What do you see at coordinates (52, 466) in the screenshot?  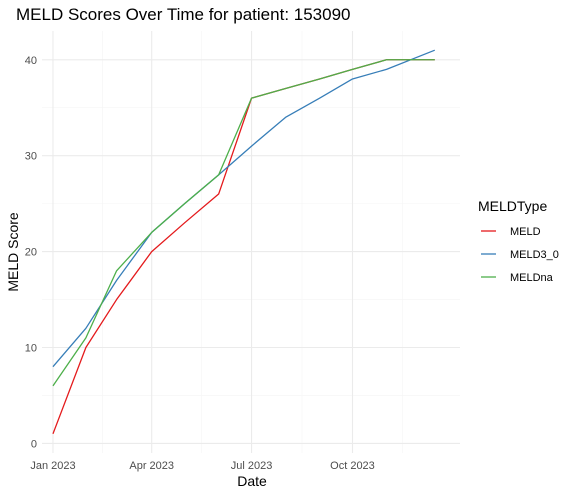 I see `x-tick-label: Jan 2023` at bounding box center [52, 466].